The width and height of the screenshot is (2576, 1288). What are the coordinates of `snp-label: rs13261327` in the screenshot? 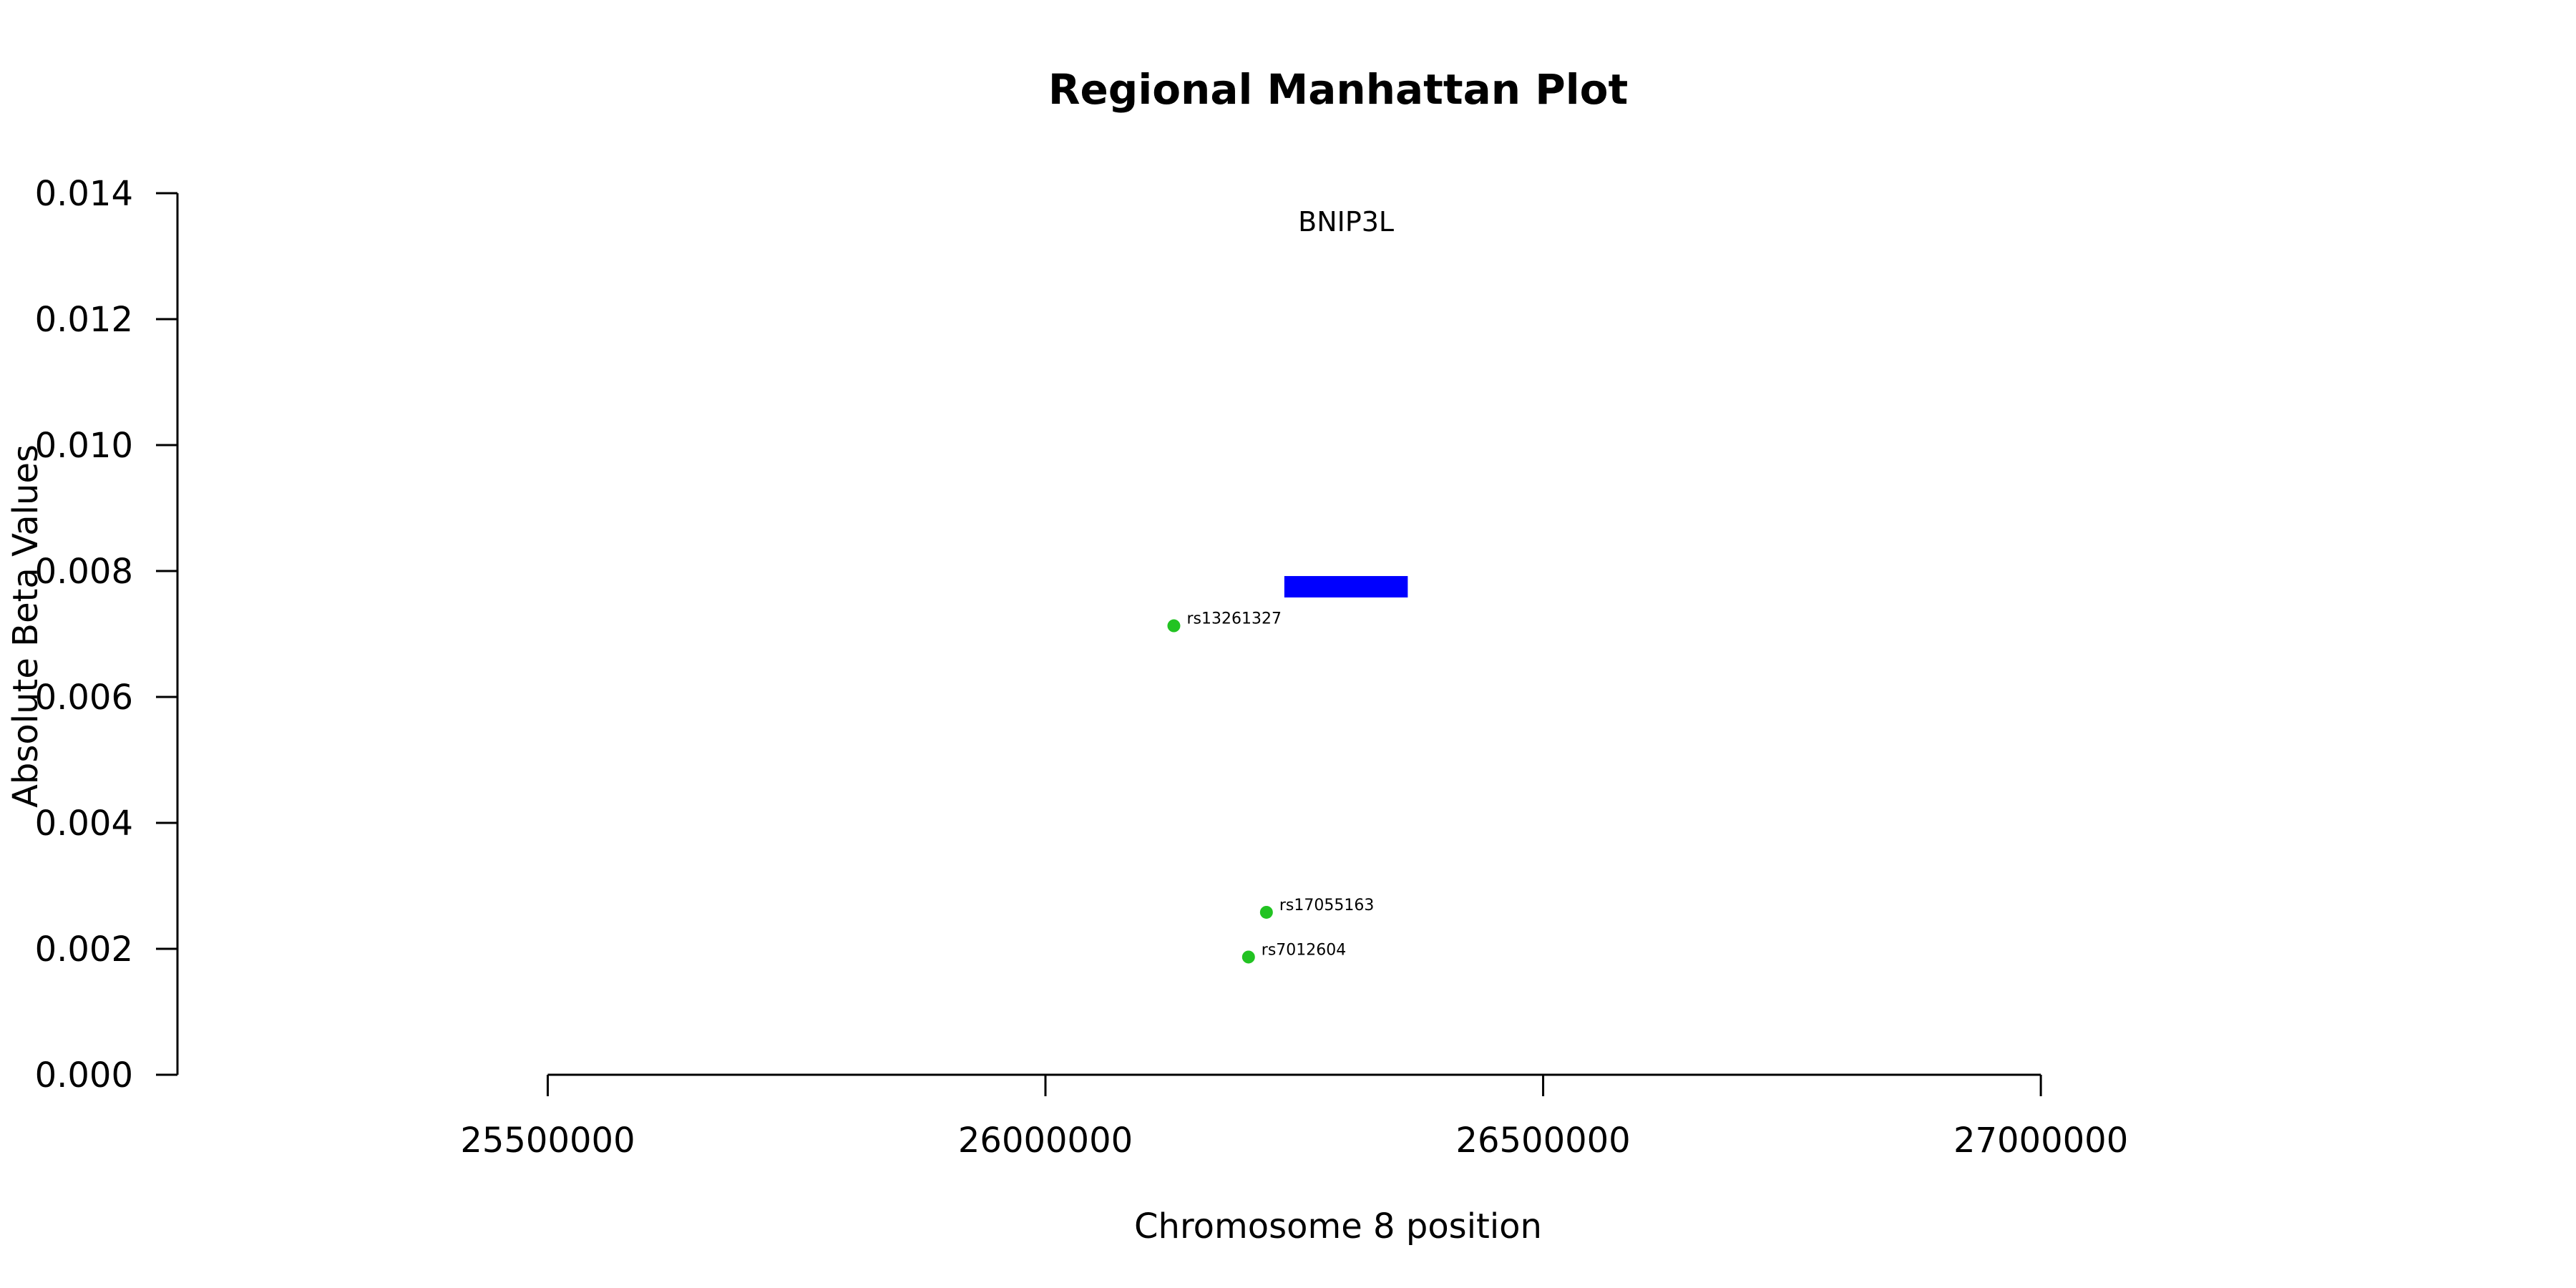 It's located at (1233, 619).